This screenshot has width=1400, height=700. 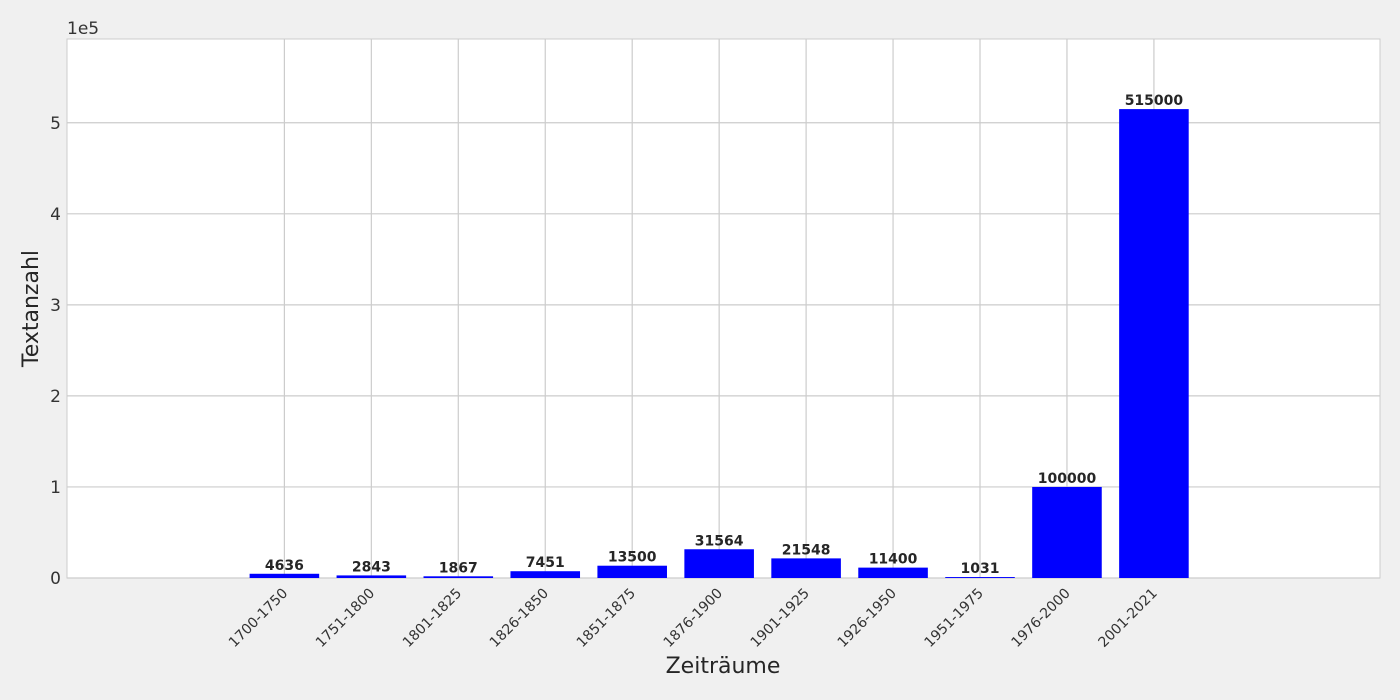 What do you see at coordinates (458, 568) in the screenshot?
I see `bar-value-label: 1867` at bounding box center [458, 568].